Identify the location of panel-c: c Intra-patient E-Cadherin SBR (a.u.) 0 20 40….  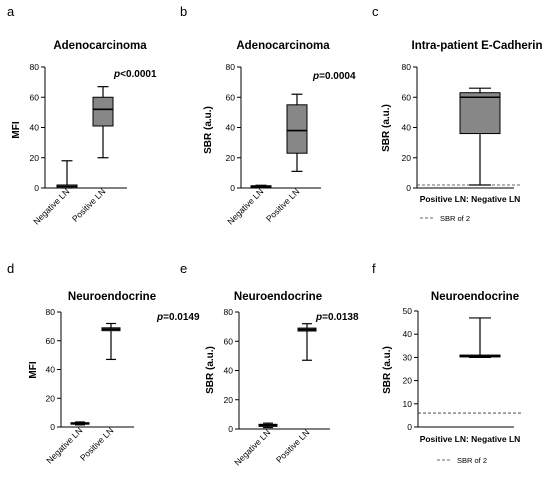
(457, 113).